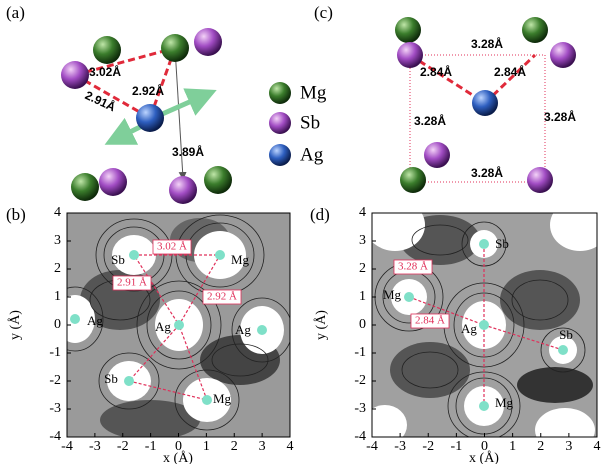 The image size is (602, 464). Describe the element at coordinates (298, 124) in the screenshot. I see `legend: Mg Sb Ag` at that location.